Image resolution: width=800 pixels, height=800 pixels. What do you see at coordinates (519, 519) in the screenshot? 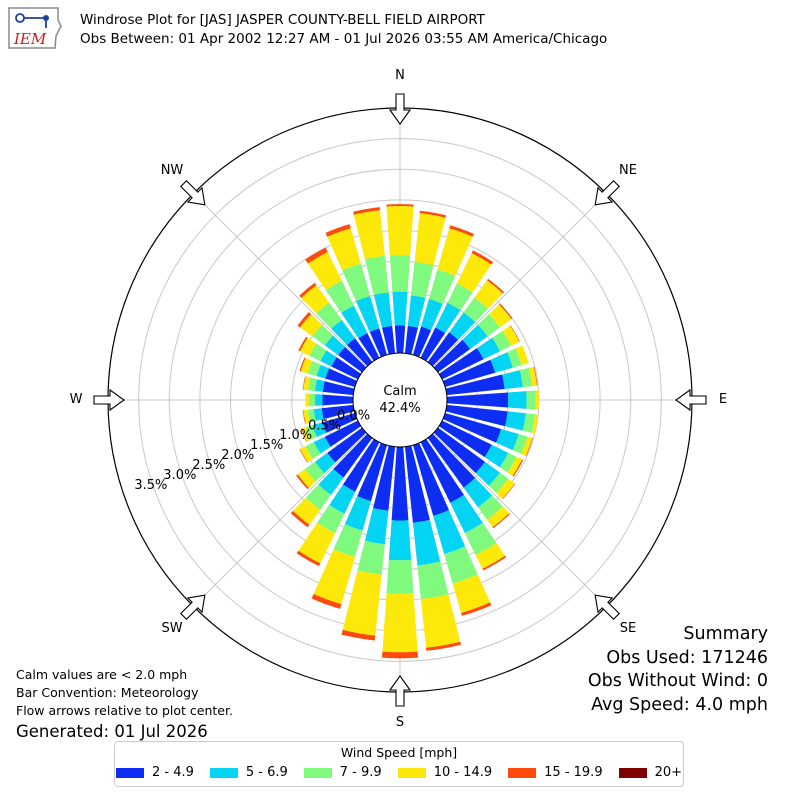
I see `grid-spoke` at bounding box center [519, 519].